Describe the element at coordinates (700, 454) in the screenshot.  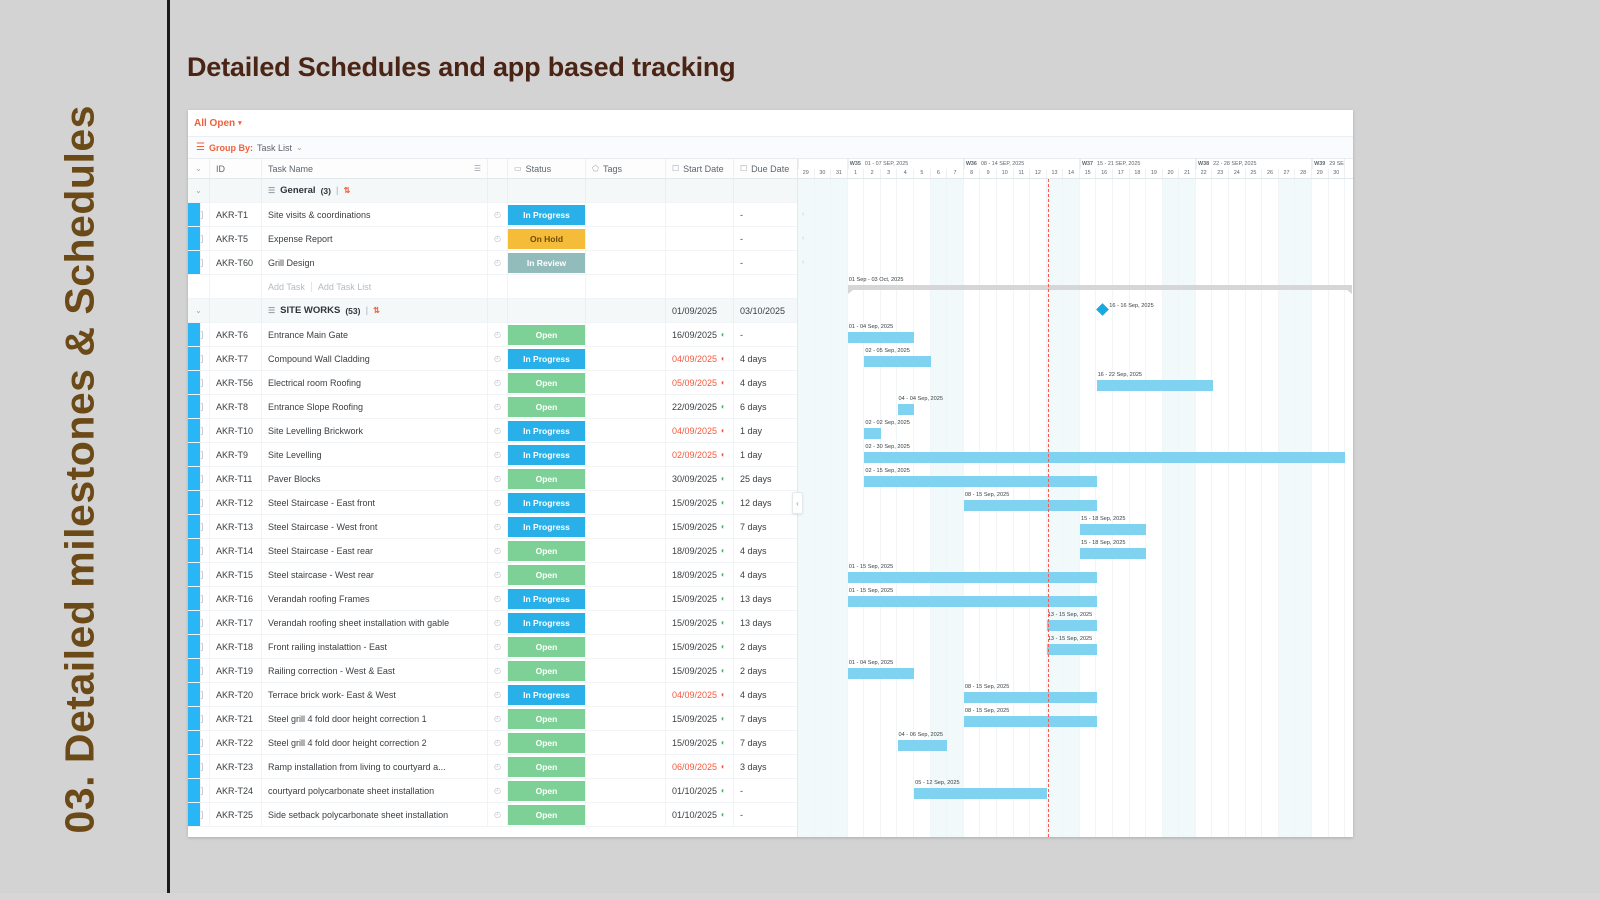
I see `start-date-cell: 02/09/2025 ◖` at that location.